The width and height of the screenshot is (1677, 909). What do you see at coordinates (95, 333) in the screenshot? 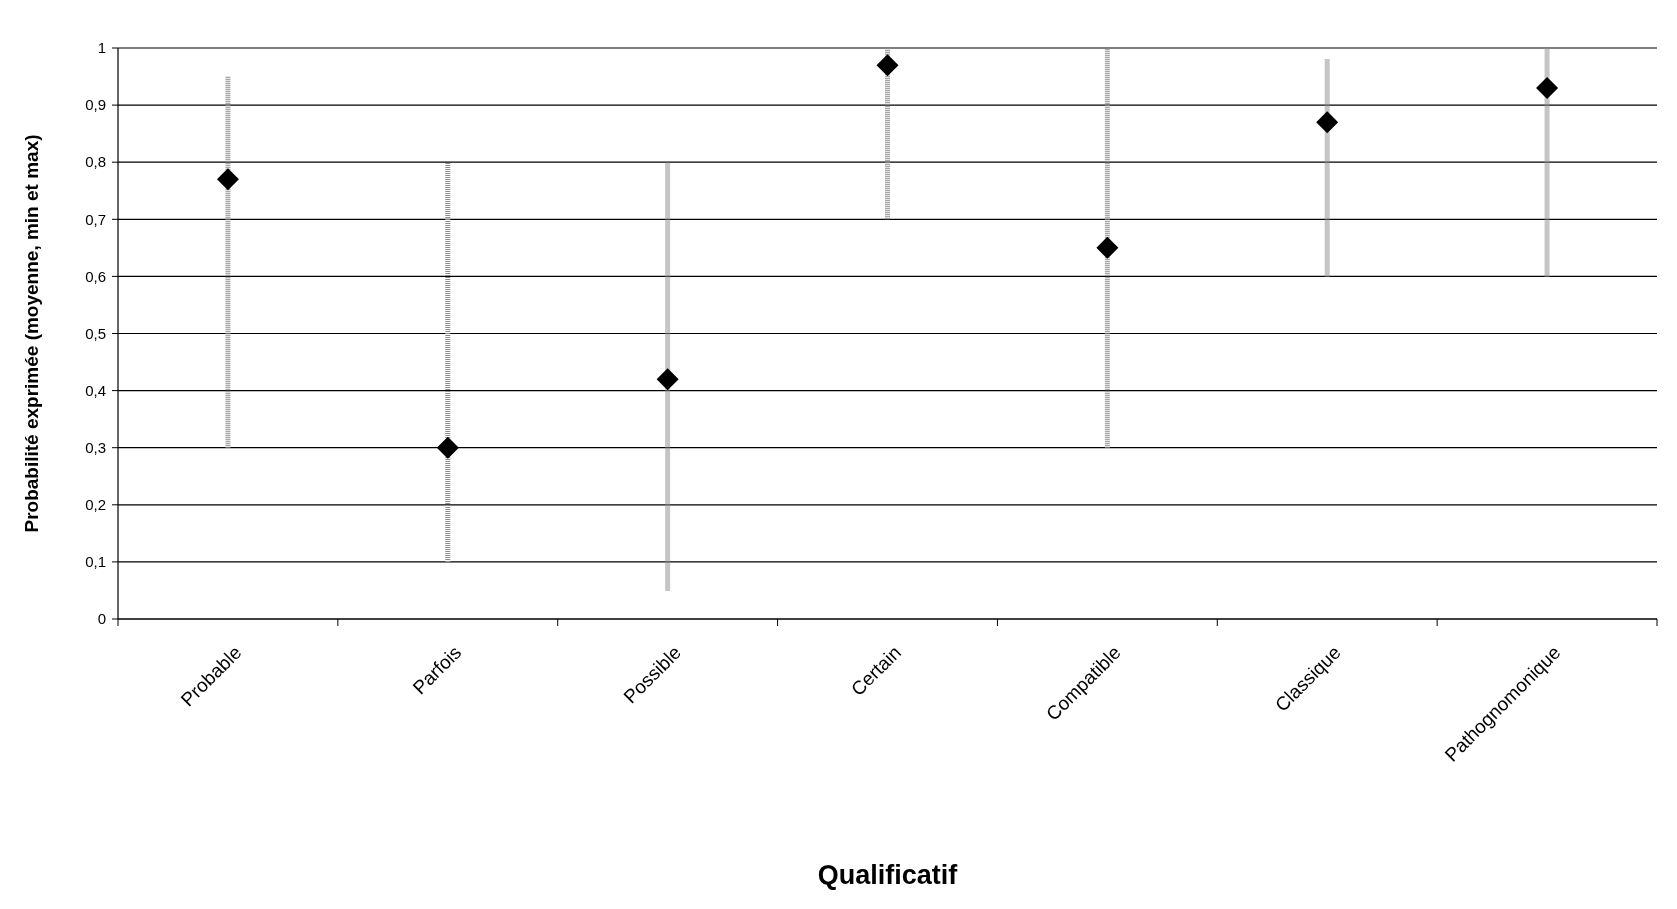
I see `y-tick-label: 0,5` at bounding box center [95, 333].